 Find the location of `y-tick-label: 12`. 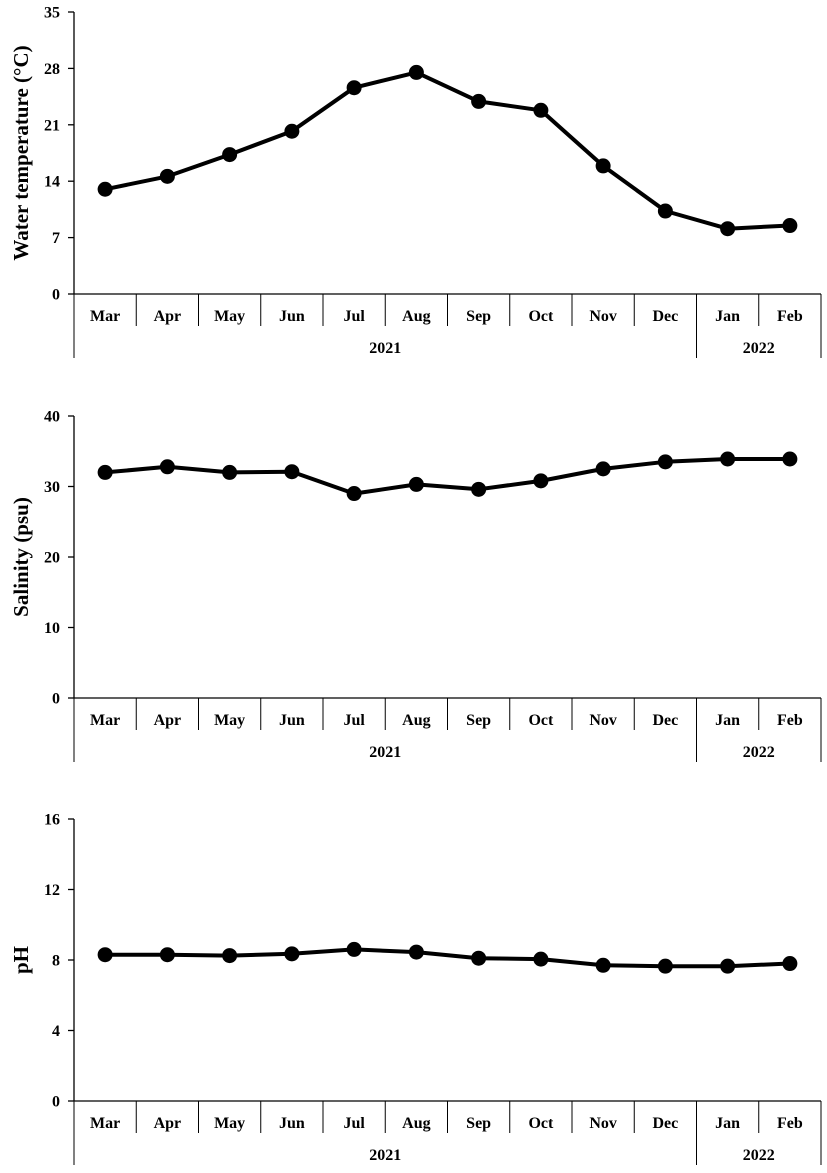

y-tick-label: 12 is located at coordinates (52, 890).